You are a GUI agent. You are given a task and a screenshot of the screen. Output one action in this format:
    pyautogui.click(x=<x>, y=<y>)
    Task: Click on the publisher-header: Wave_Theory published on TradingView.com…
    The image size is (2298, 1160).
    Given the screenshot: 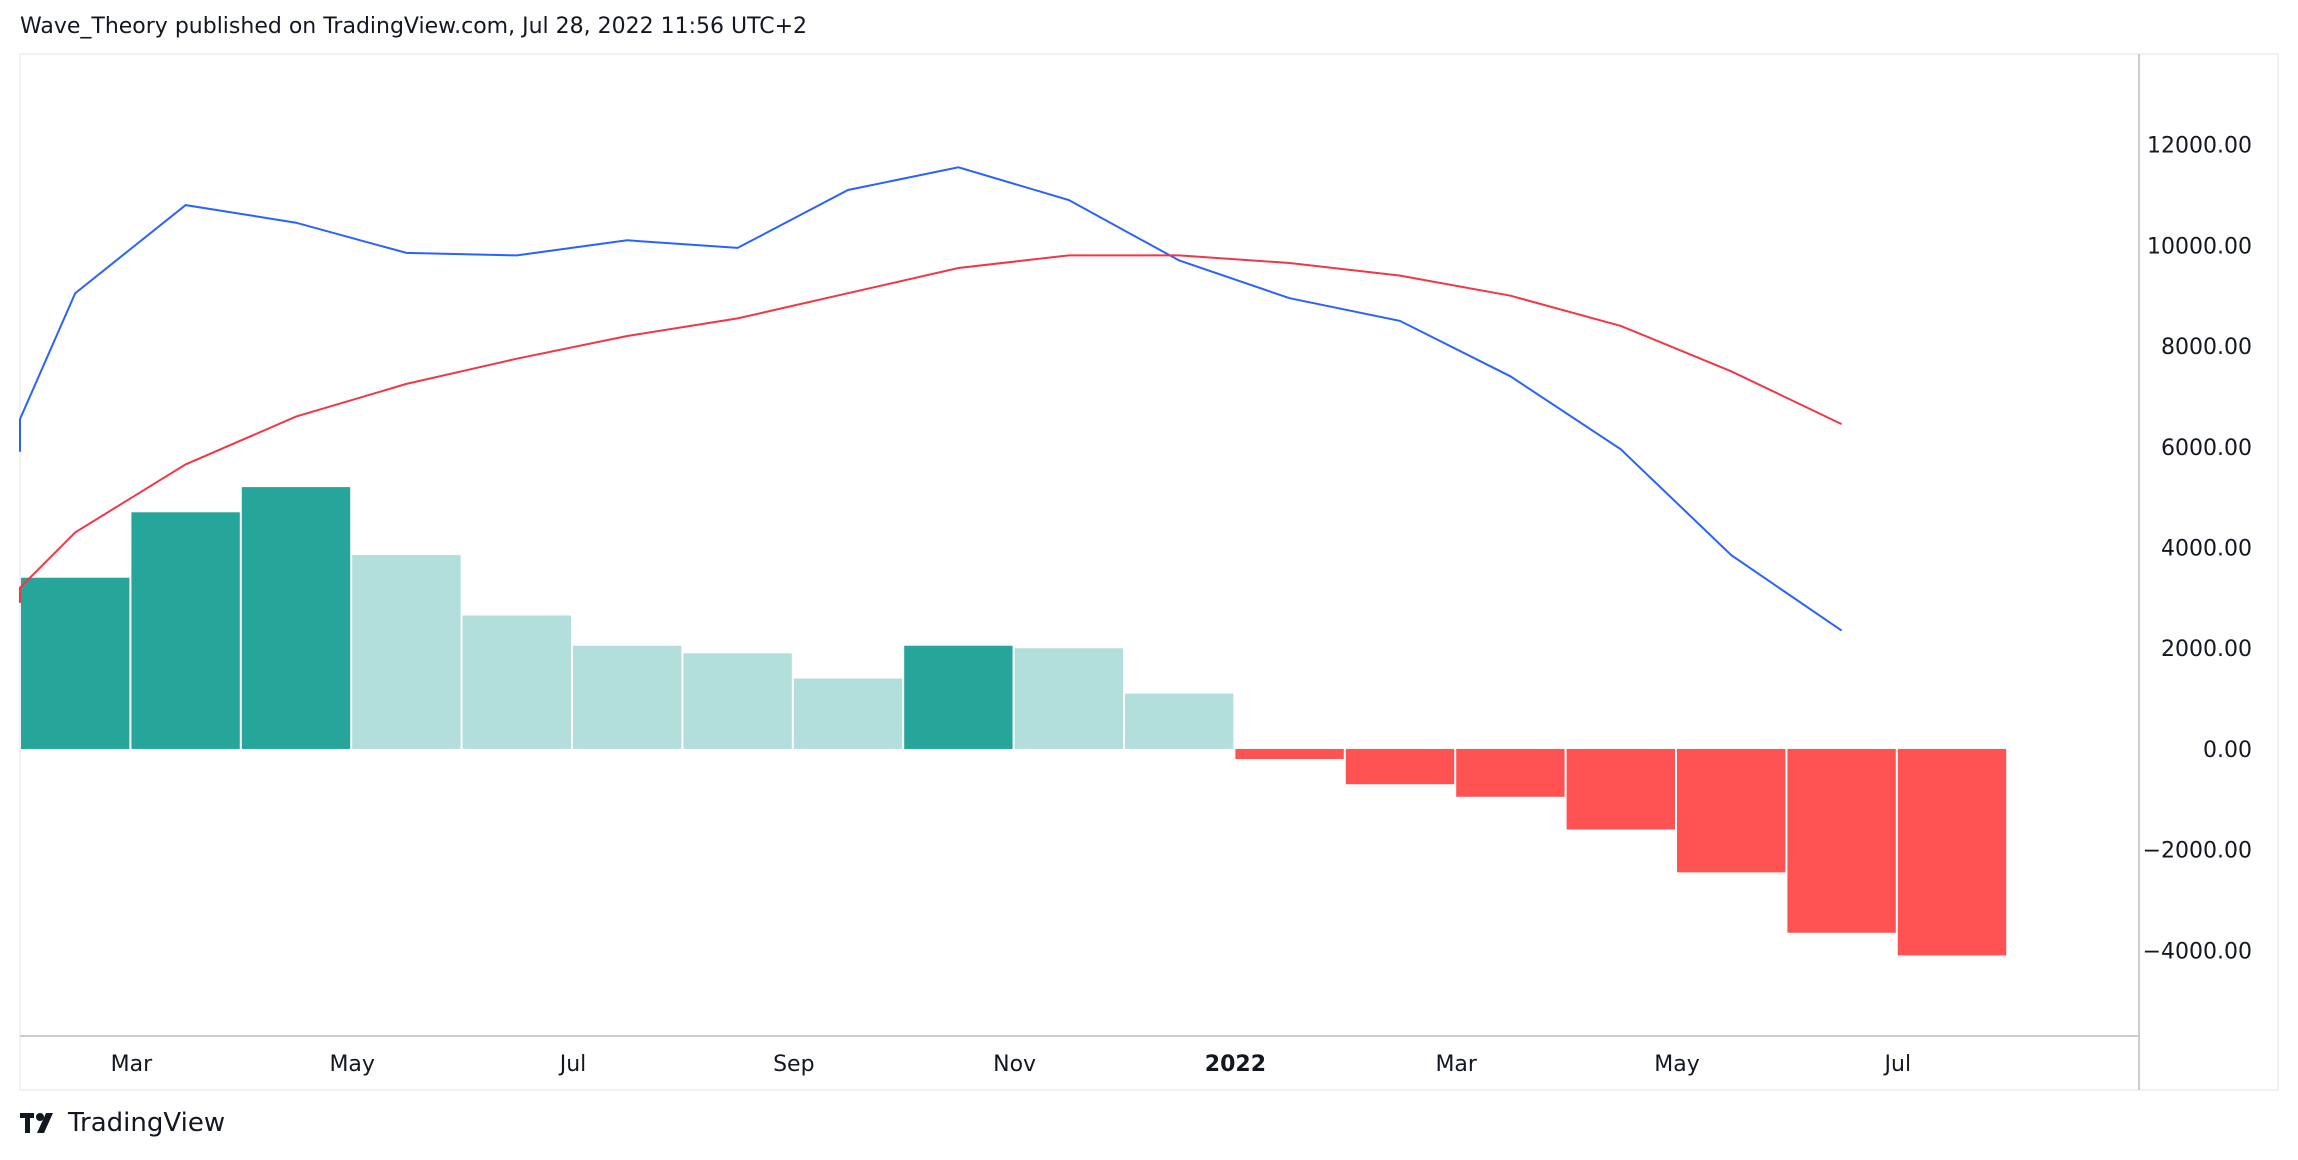 What is the action you would take?
    pyautogui.click(x=414, y=26)
    